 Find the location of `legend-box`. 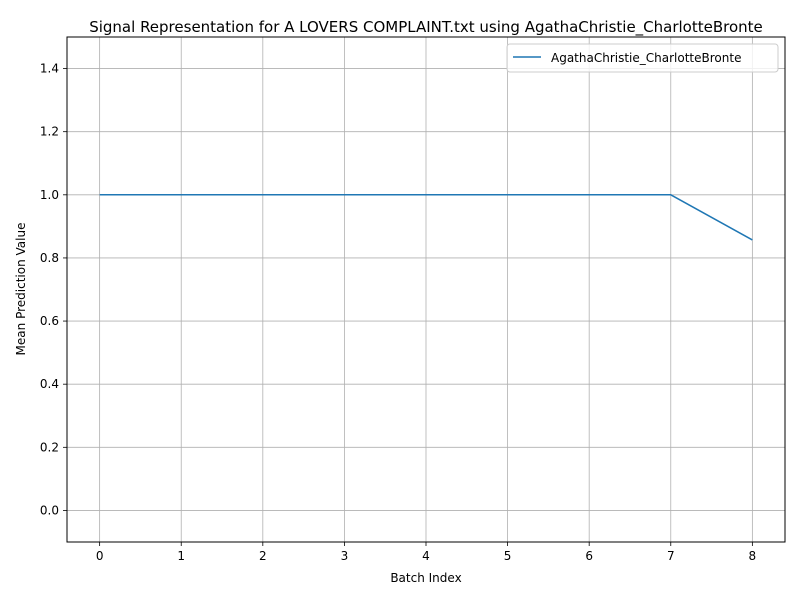

legend-box is located at coordinates (642, 58).